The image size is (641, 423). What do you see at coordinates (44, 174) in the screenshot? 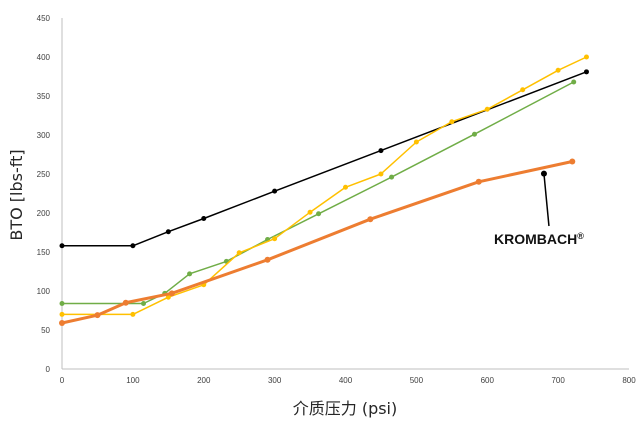
I see `y-tick-label: 250` at bounding box center [44, 174].